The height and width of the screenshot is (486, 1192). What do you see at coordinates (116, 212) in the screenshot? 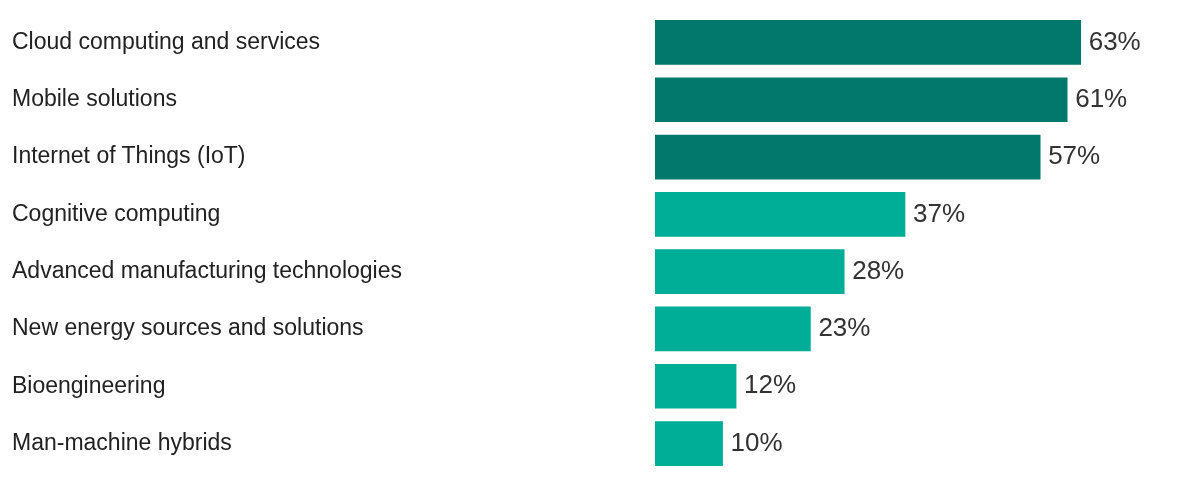
I see `y-tick-label: Cognitive computing` at bounding box center [116, 212].